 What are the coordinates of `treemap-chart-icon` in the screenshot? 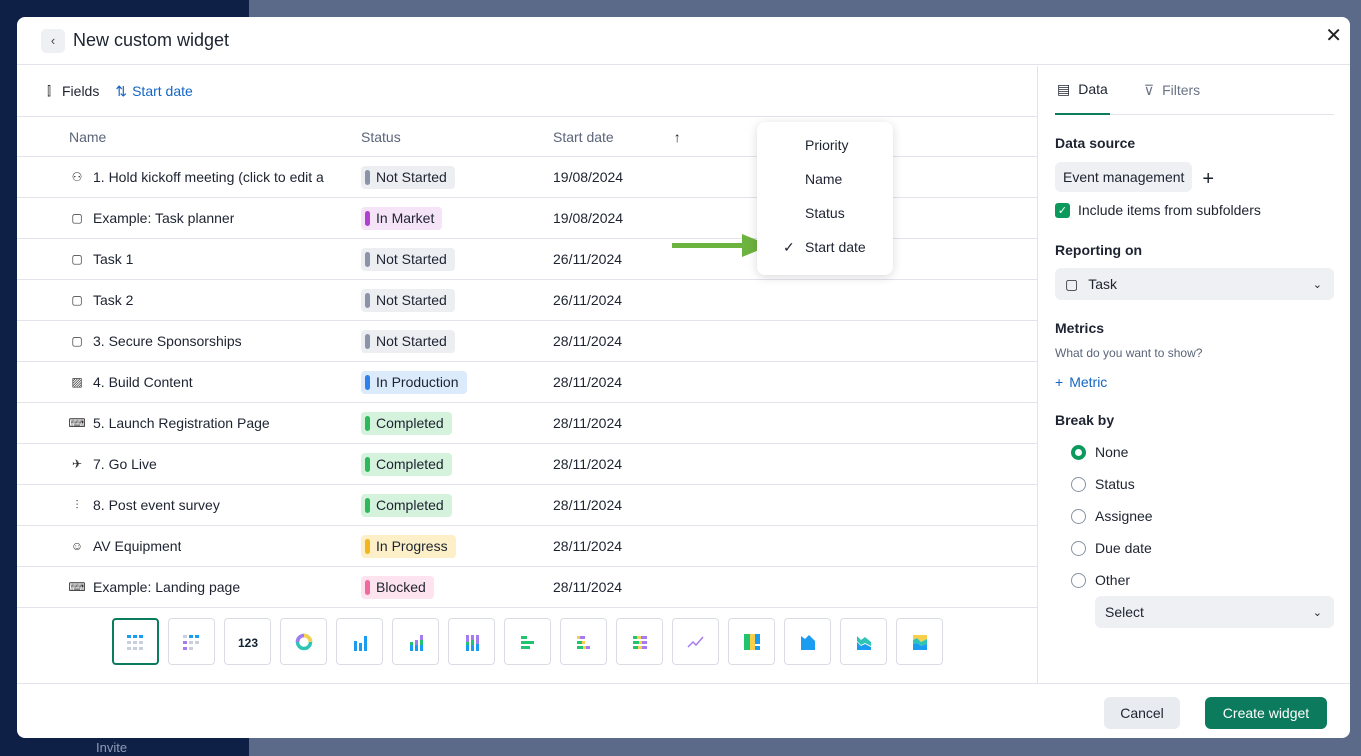 It's located at (751, 641).